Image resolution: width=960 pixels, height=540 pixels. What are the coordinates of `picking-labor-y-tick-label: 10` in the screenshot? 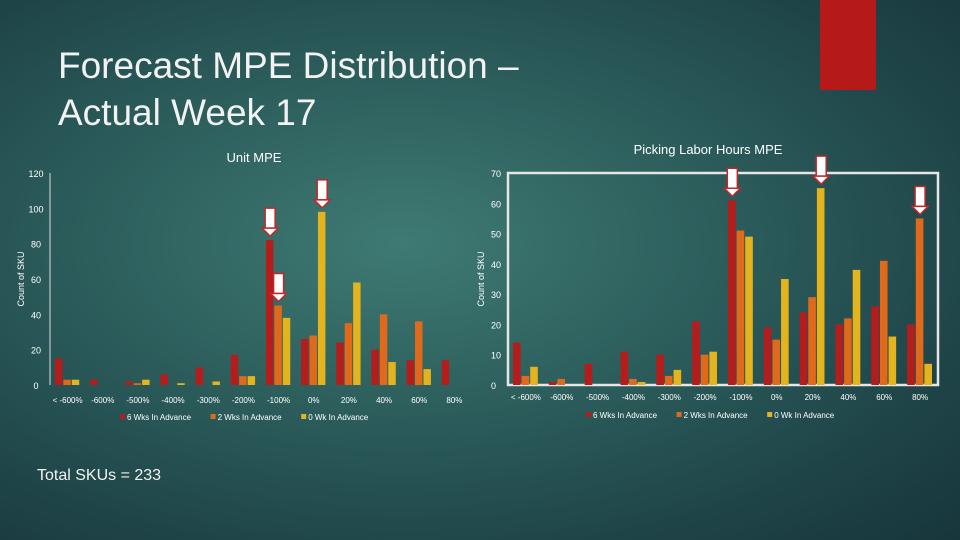 It's located at (496, 356).